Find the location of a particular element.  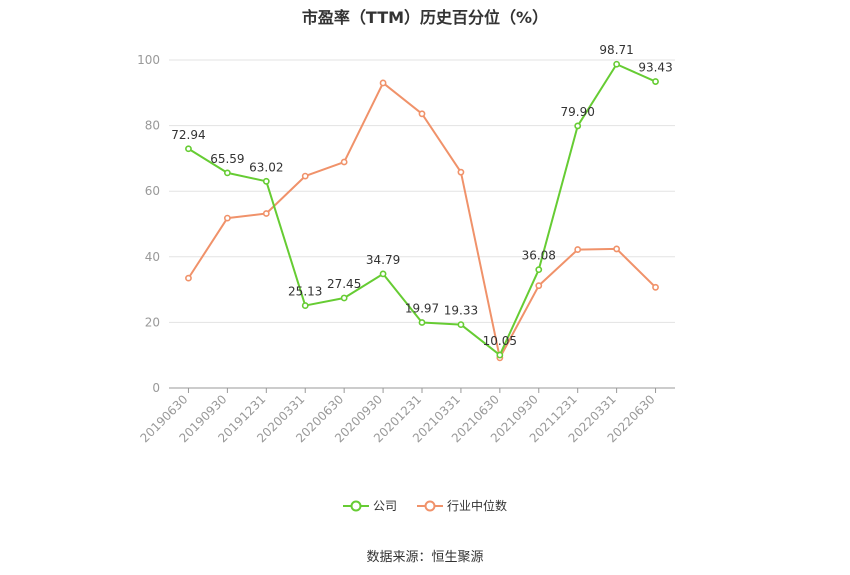

legend-marker-company is located at coordinates (355, 505).